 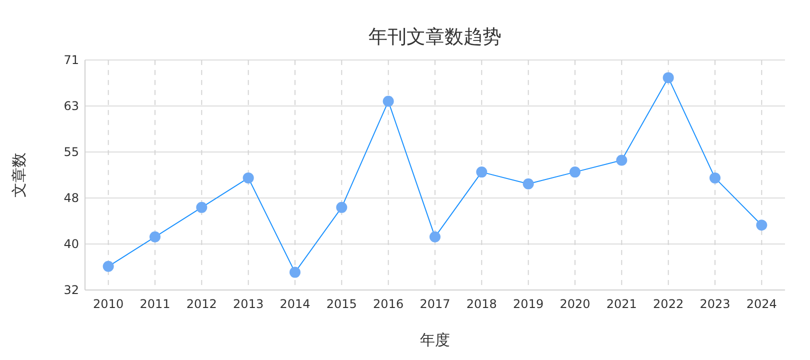 I want to click on x-tick-label: 2017, so click(x=435, y=304).